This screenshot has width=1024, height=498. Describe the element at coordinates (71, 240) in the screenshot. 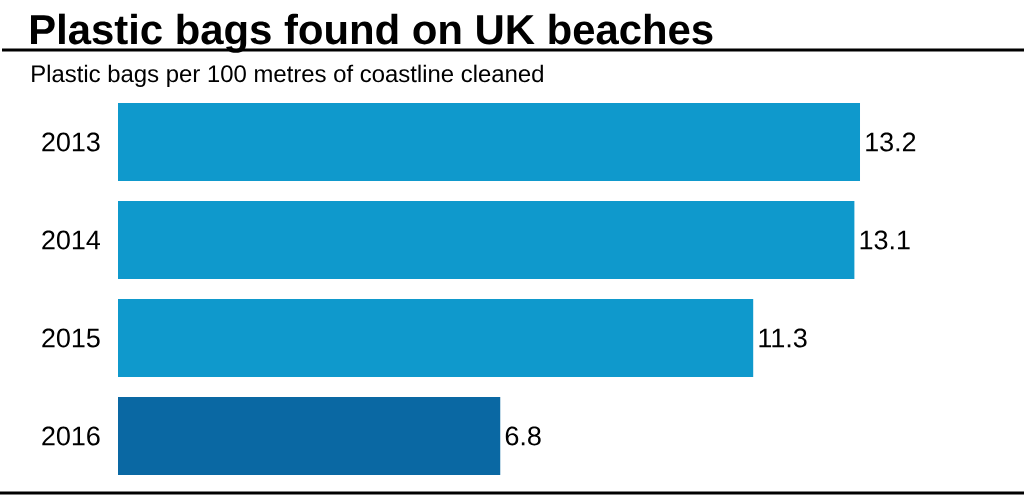

I see `y-tick-label: 2014` at that location.